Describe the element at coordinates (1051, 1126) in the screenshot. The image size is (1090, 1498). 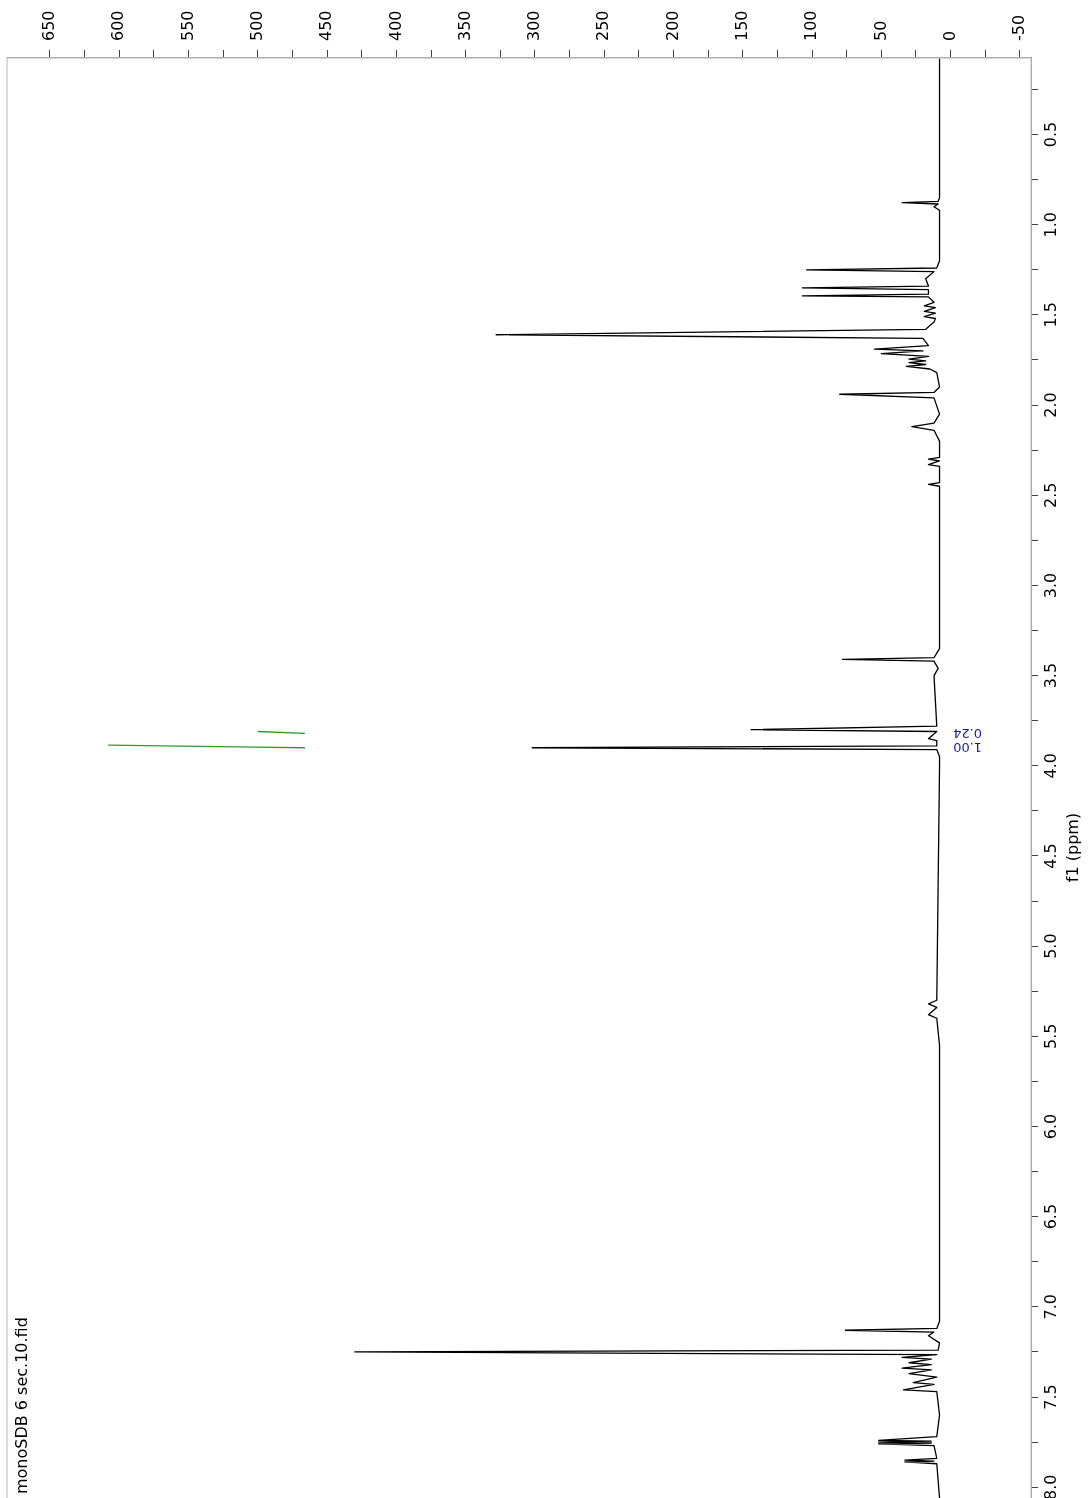
I see `y-tick-label: 6.0` at that location.